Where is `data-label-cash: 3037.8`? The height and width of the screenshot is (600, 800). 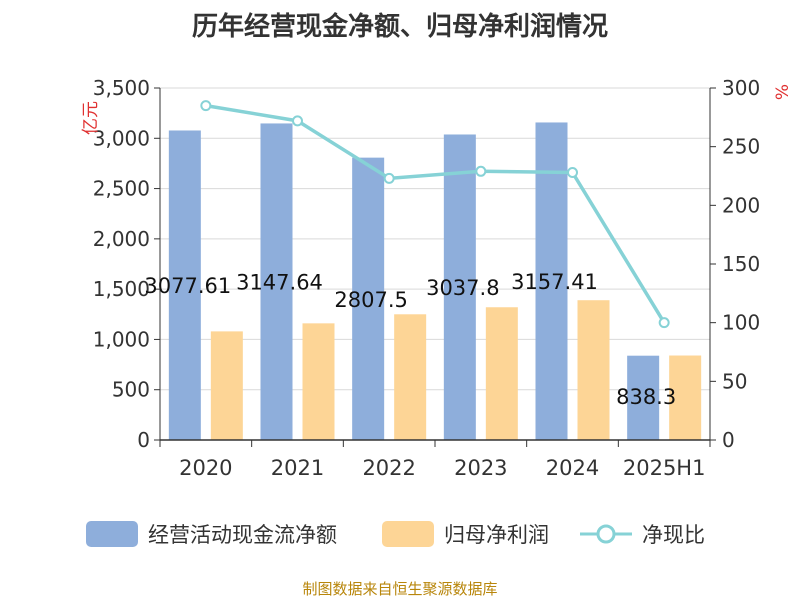
data-label-cash: 3037.8 is located at coordinates (462, 288).